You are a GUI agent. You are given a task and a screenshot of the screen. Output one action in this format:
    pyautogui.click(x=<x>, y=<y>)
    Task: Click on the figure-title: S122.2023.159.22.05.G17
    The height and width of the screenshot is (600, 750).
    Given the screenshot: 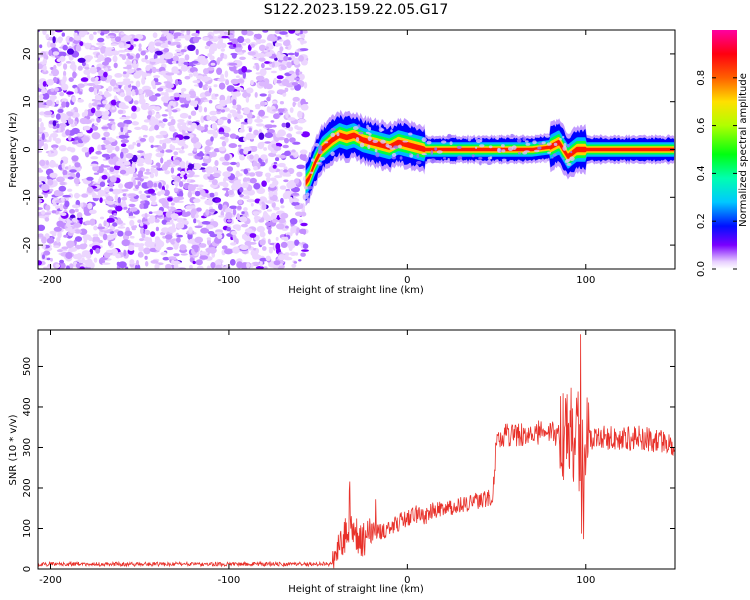 What is the action you would take?
    pyautogui.click(x=356, y=10)
    